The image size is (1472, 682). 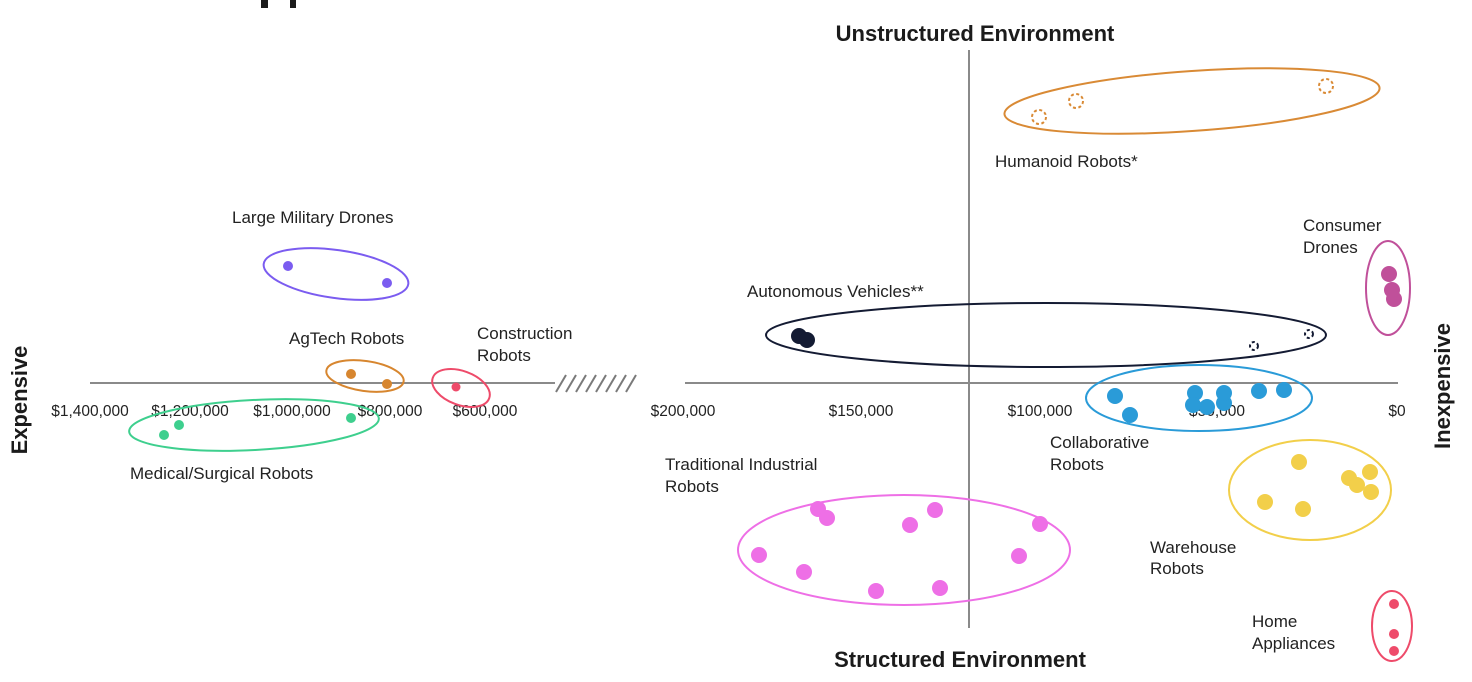 I want to click on label-warehouse-robots-line2: Robots, so click(x=1177, y=568).